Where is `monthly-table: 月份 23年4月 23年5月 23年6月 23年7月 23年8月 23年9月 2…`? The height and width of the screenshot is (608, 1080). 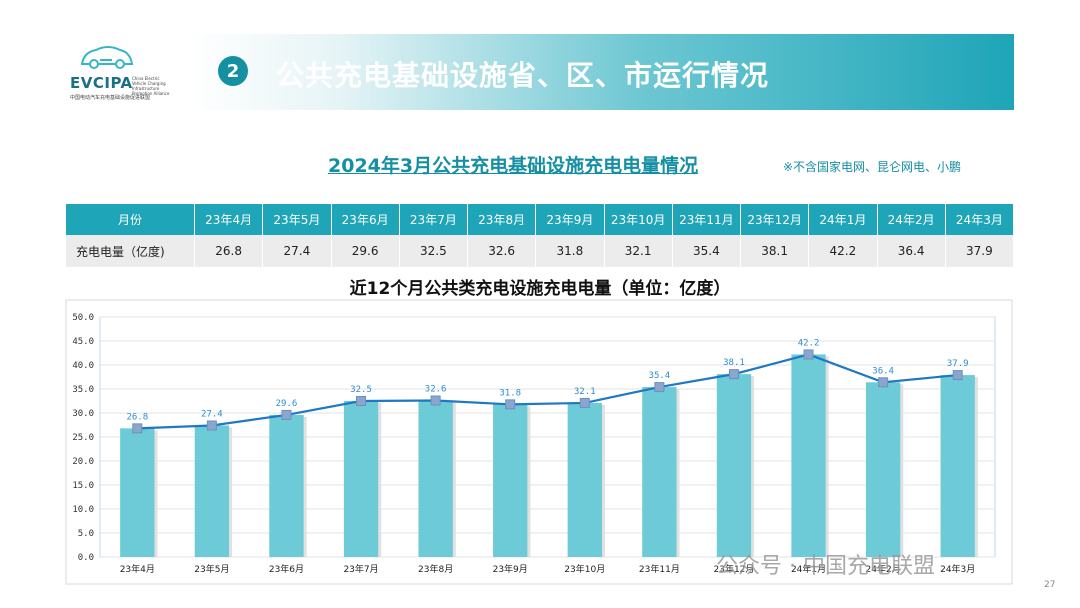
monthly-table: 月份 23年4月 23年5月 23年6月 23年7月 23年8月 23年9月 2… is located at coordinates (540, 235).